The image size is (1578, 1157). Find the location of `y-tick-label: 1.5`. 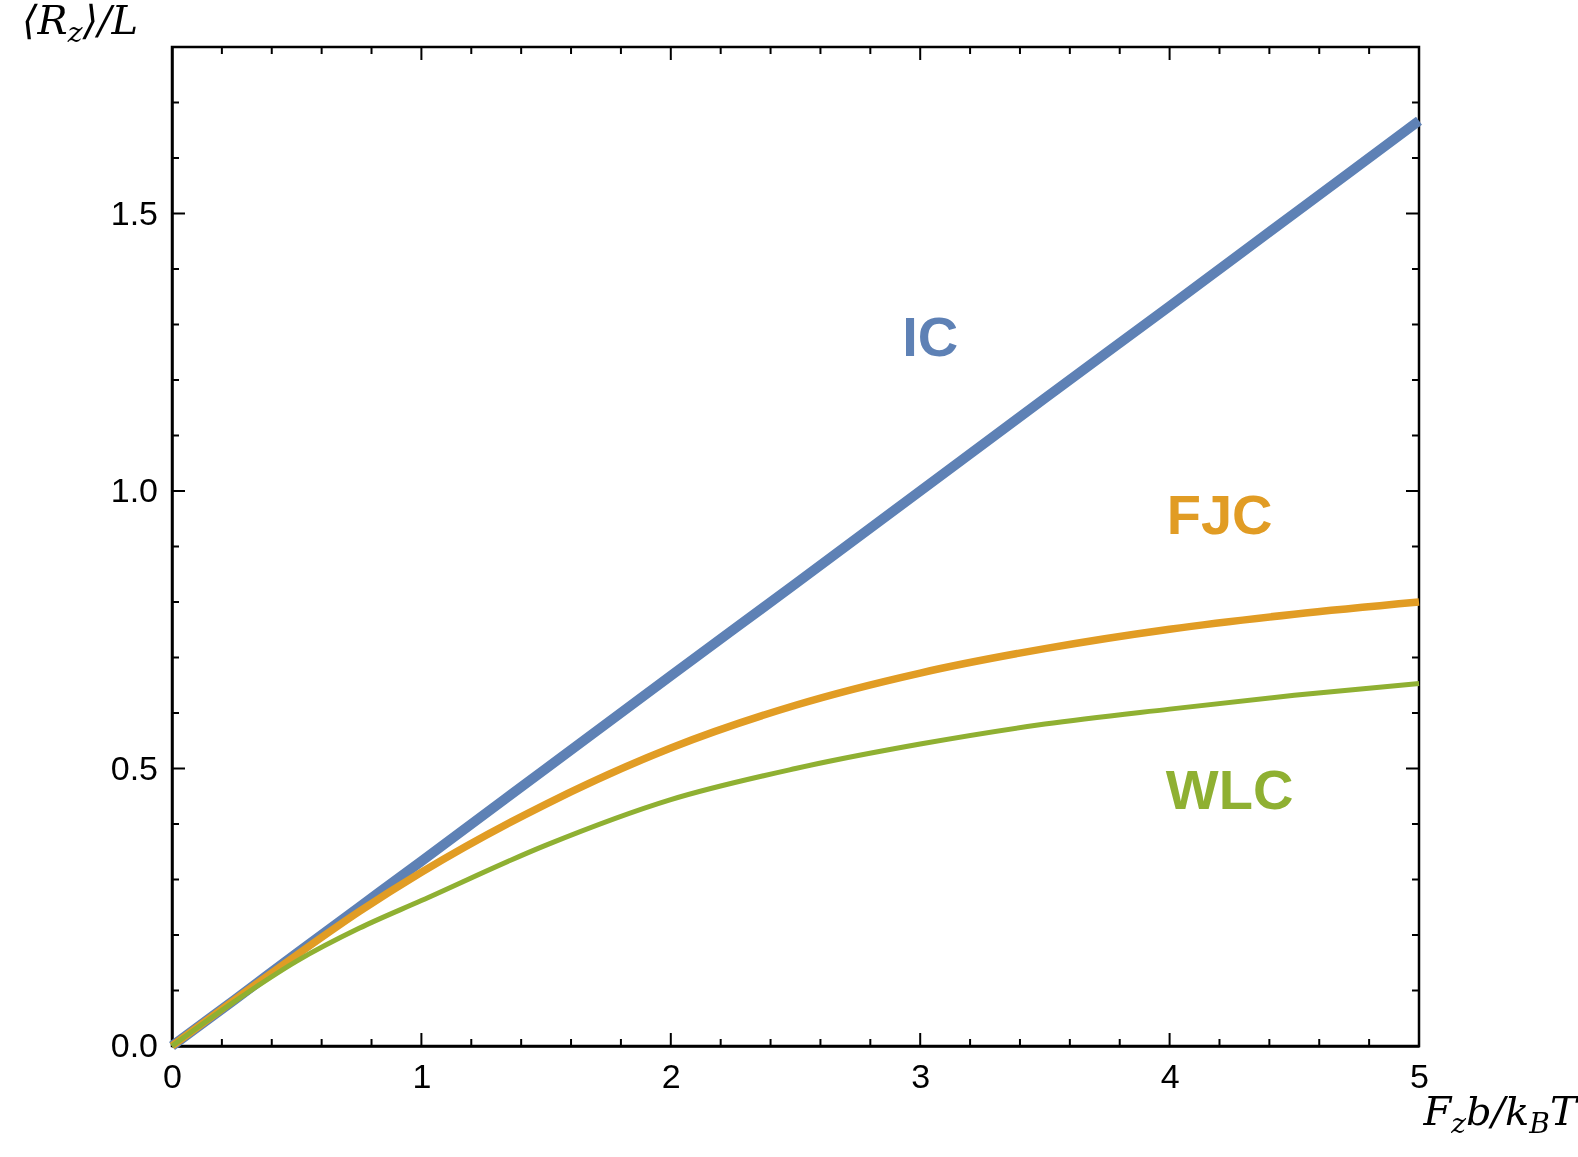

y-tick-label: 1.5 is located at coordinates (134, 212).